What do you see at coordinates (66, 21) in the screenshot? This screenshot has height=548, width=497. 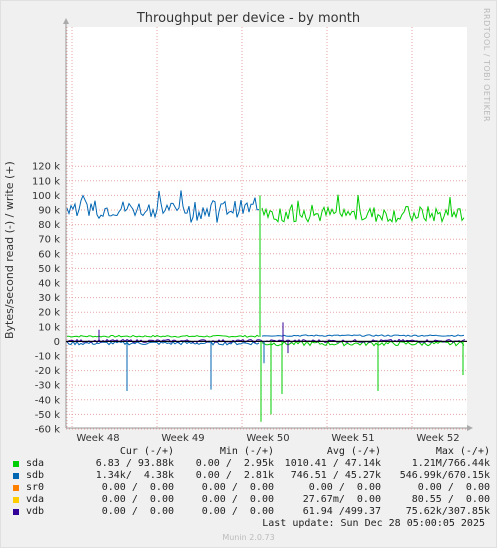 I see `y-axis-arrow` at bounding box center [66, 21].